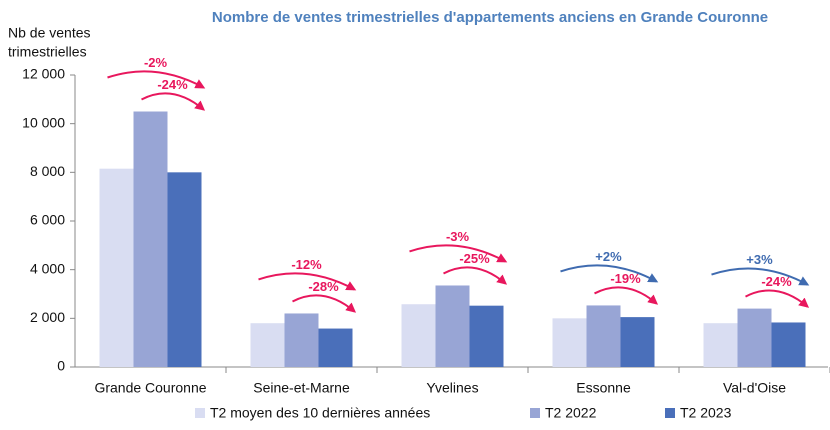  I want to click on x-tick-label: Val-d'Oise, so click(754, 388).